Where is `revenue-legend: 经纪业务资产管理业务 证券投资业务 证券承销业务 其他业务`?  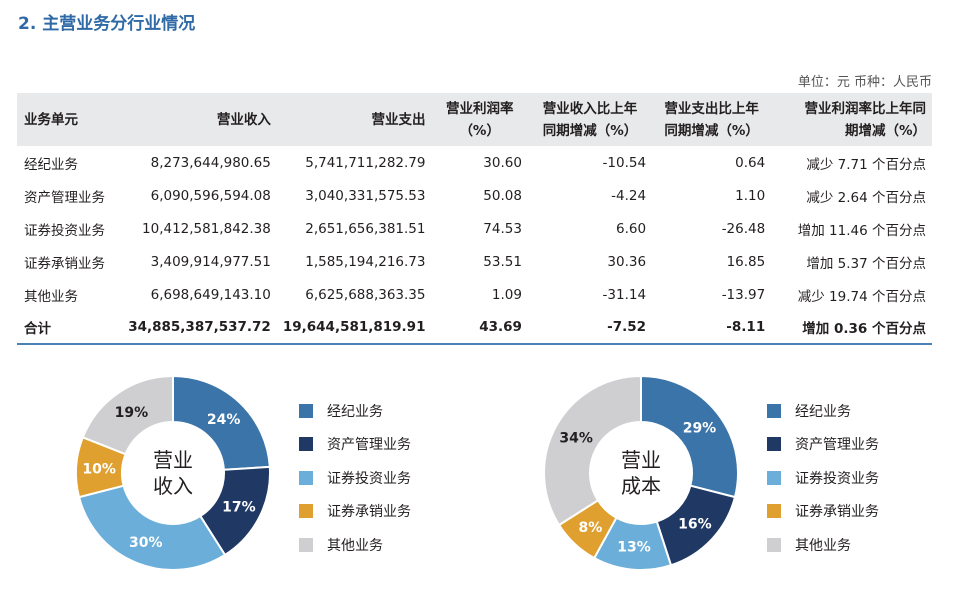
revenue-legend: 经纪业务资产管理业务 证券投资业务 证券承销业务 其他业务 is located at coordinates (355, 478).